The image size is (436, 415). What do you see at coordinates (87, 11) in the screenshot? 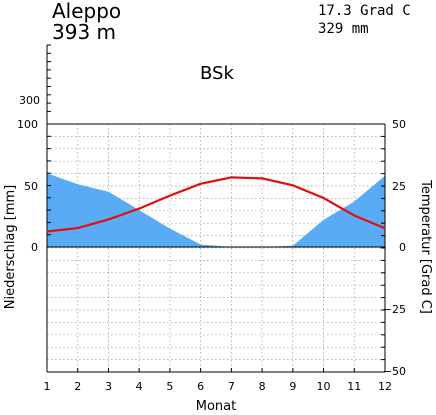
I see `station-name: Aleppo` at bounding box center [87, 11].